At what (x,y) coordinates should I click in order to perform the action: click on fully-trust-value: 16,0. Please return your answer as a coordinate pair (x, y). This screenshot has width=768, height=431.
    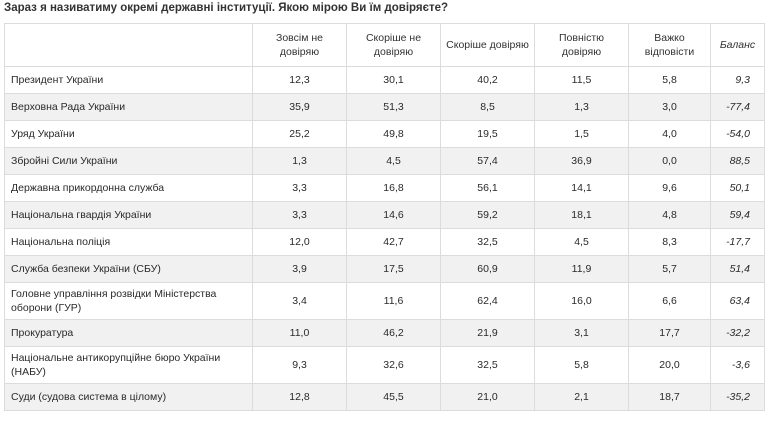
    Looking at the image, I should click on (581, 301).